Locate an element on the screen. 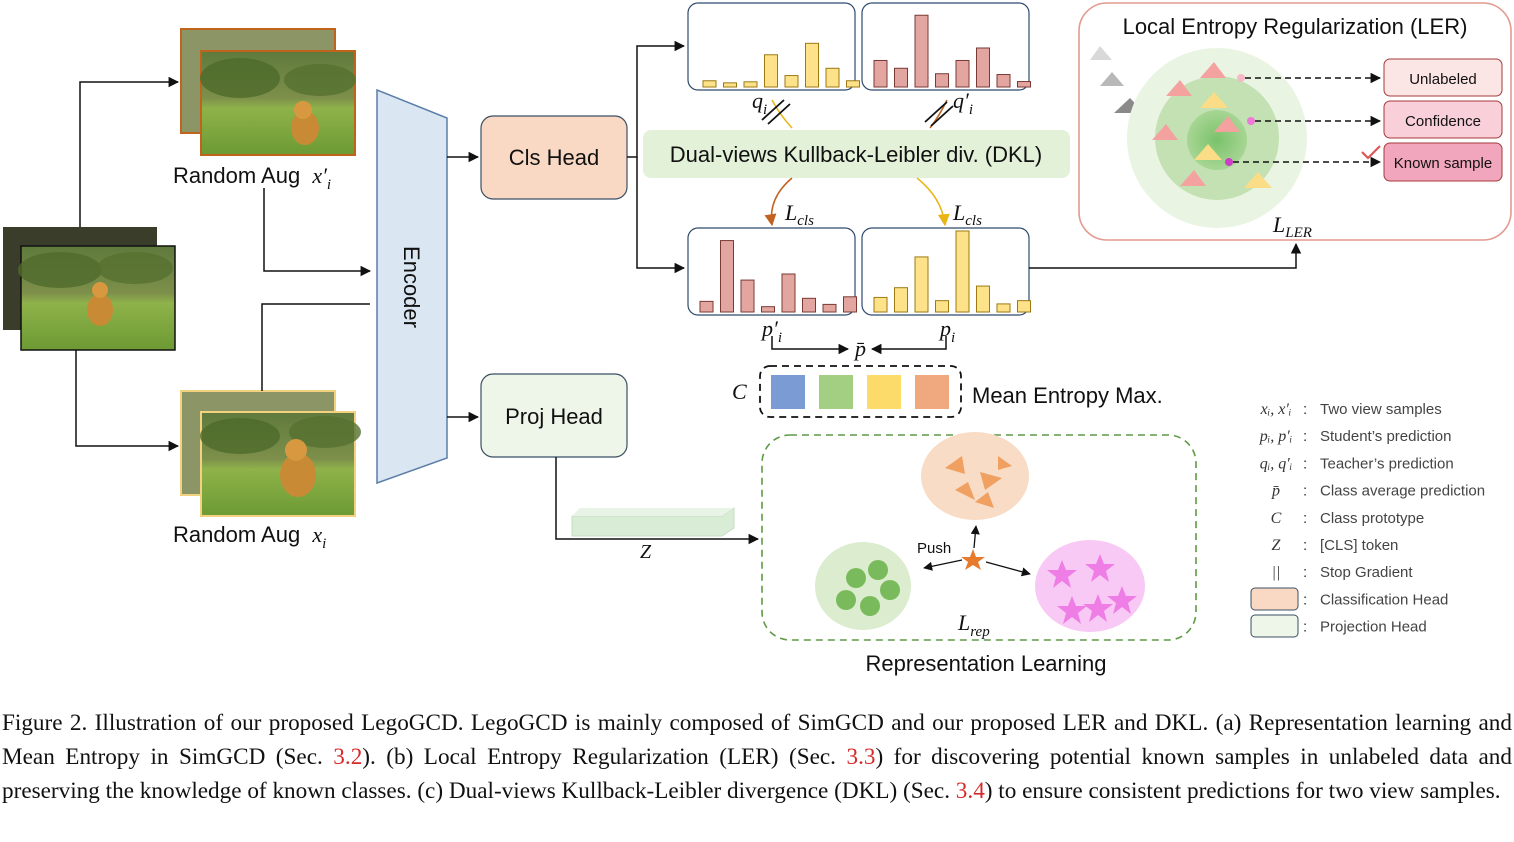 Image resolution: width=1514 pixels, height=842 pixels. check-icon is located at coordinates (1371, 152).